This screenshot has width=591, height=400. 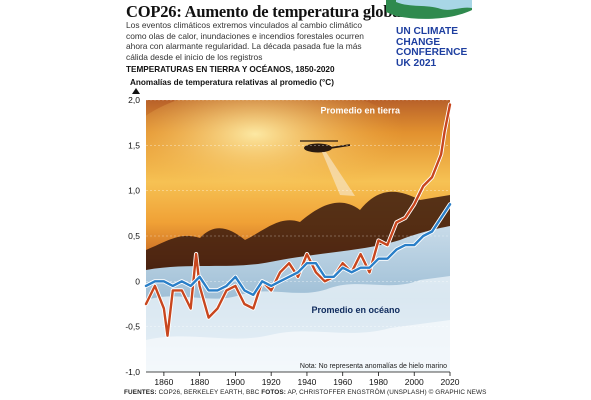 What do you see at coordinates (209, 392) in the screenshot?
I see `sources-text: COP26, BERKELEY EARTH, BBC` at bounding box center [209, 392].